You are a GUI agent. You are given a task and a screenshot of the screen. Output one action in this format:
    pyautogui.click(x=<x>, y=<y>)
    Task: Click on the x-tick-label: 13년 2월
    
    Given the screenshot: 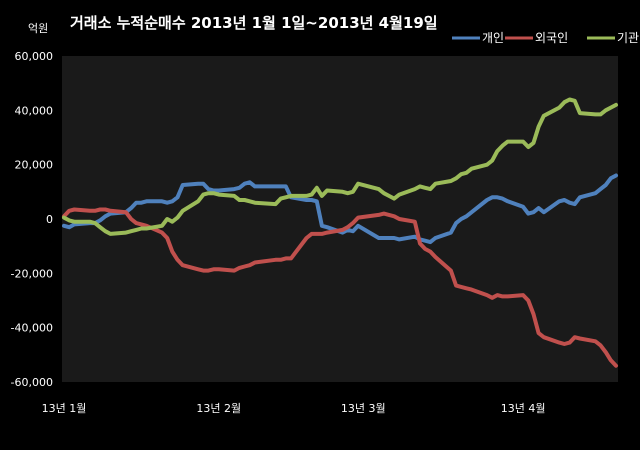 What is the action you would take?
    pyautogui.click(x=218, y=408)
    